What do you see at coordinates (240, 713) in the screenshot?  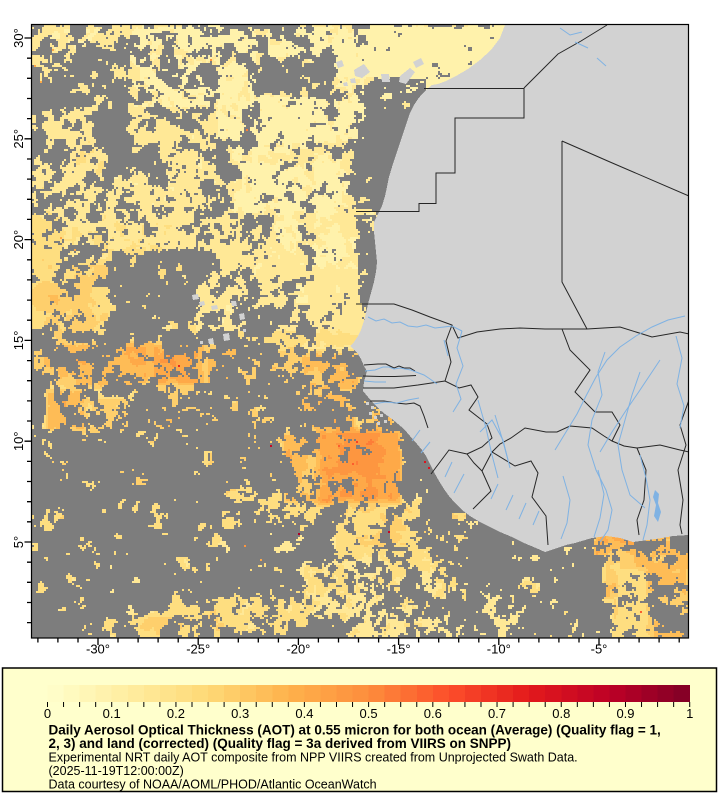 I see `svg-text: 0.3` at bounding box center [240, 713].